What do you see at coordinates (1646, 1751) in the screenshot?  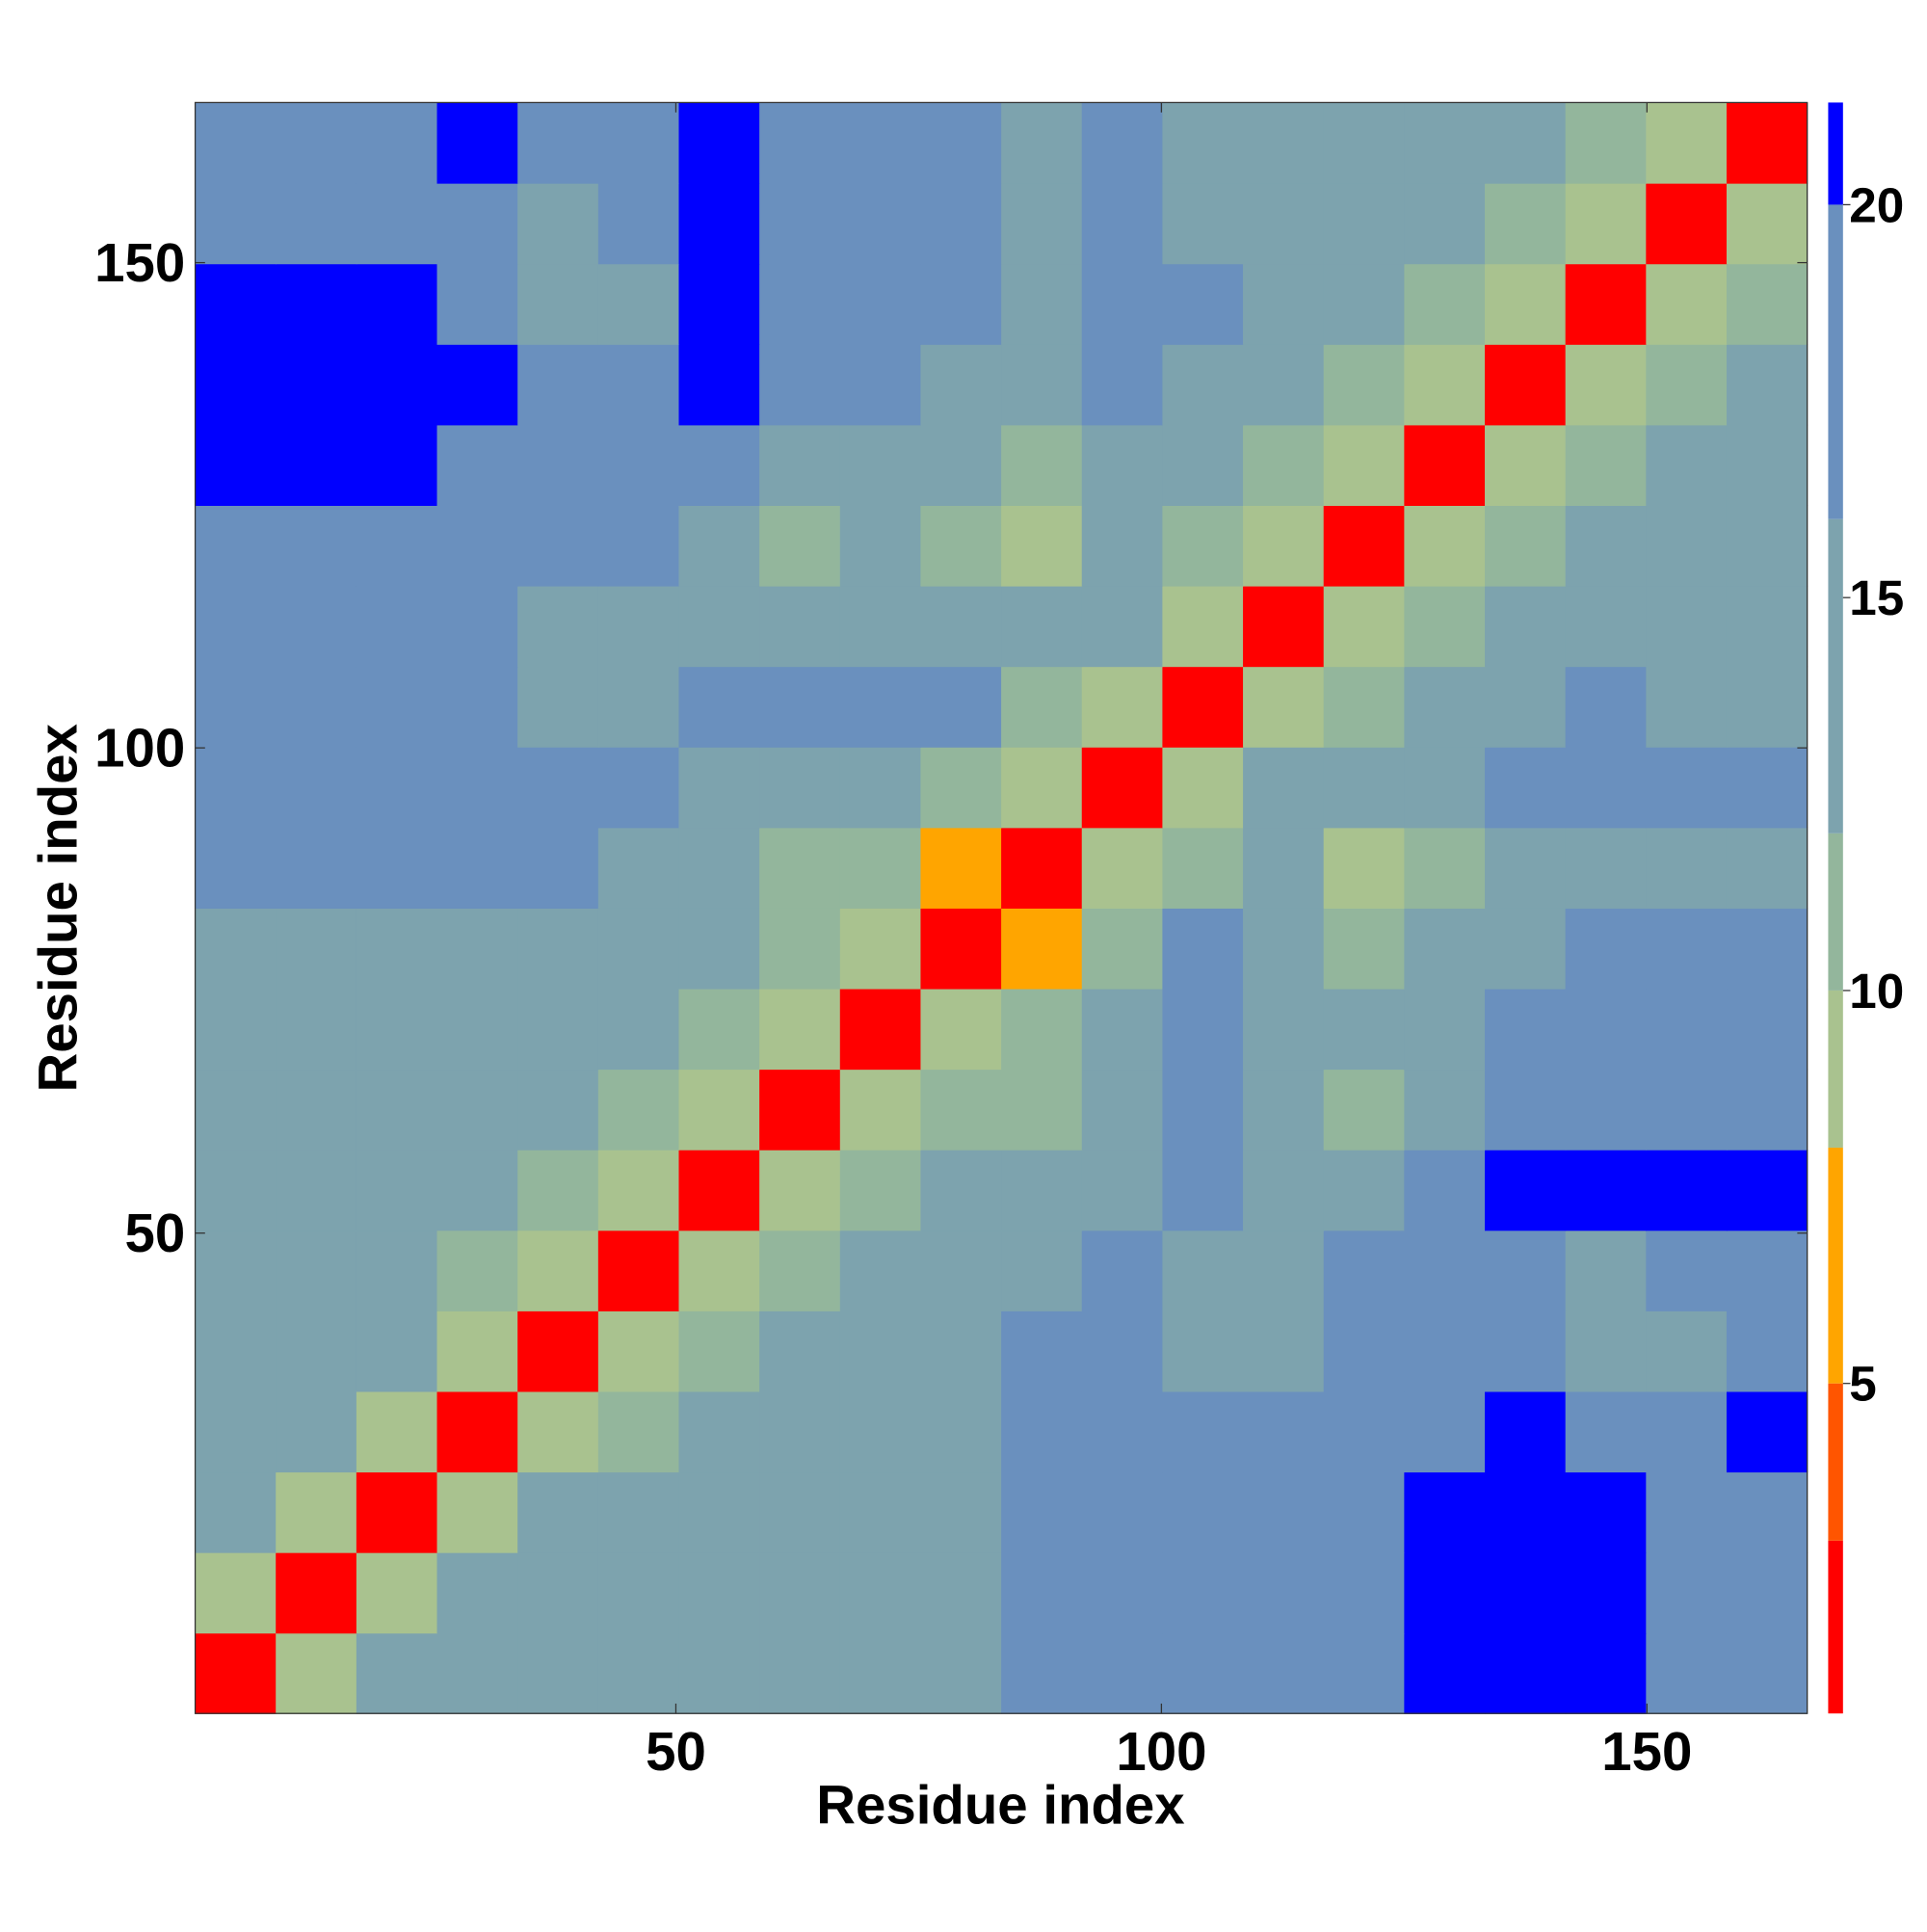 I see `x-tick-label: 150` at bounding box center [1646, 1751].